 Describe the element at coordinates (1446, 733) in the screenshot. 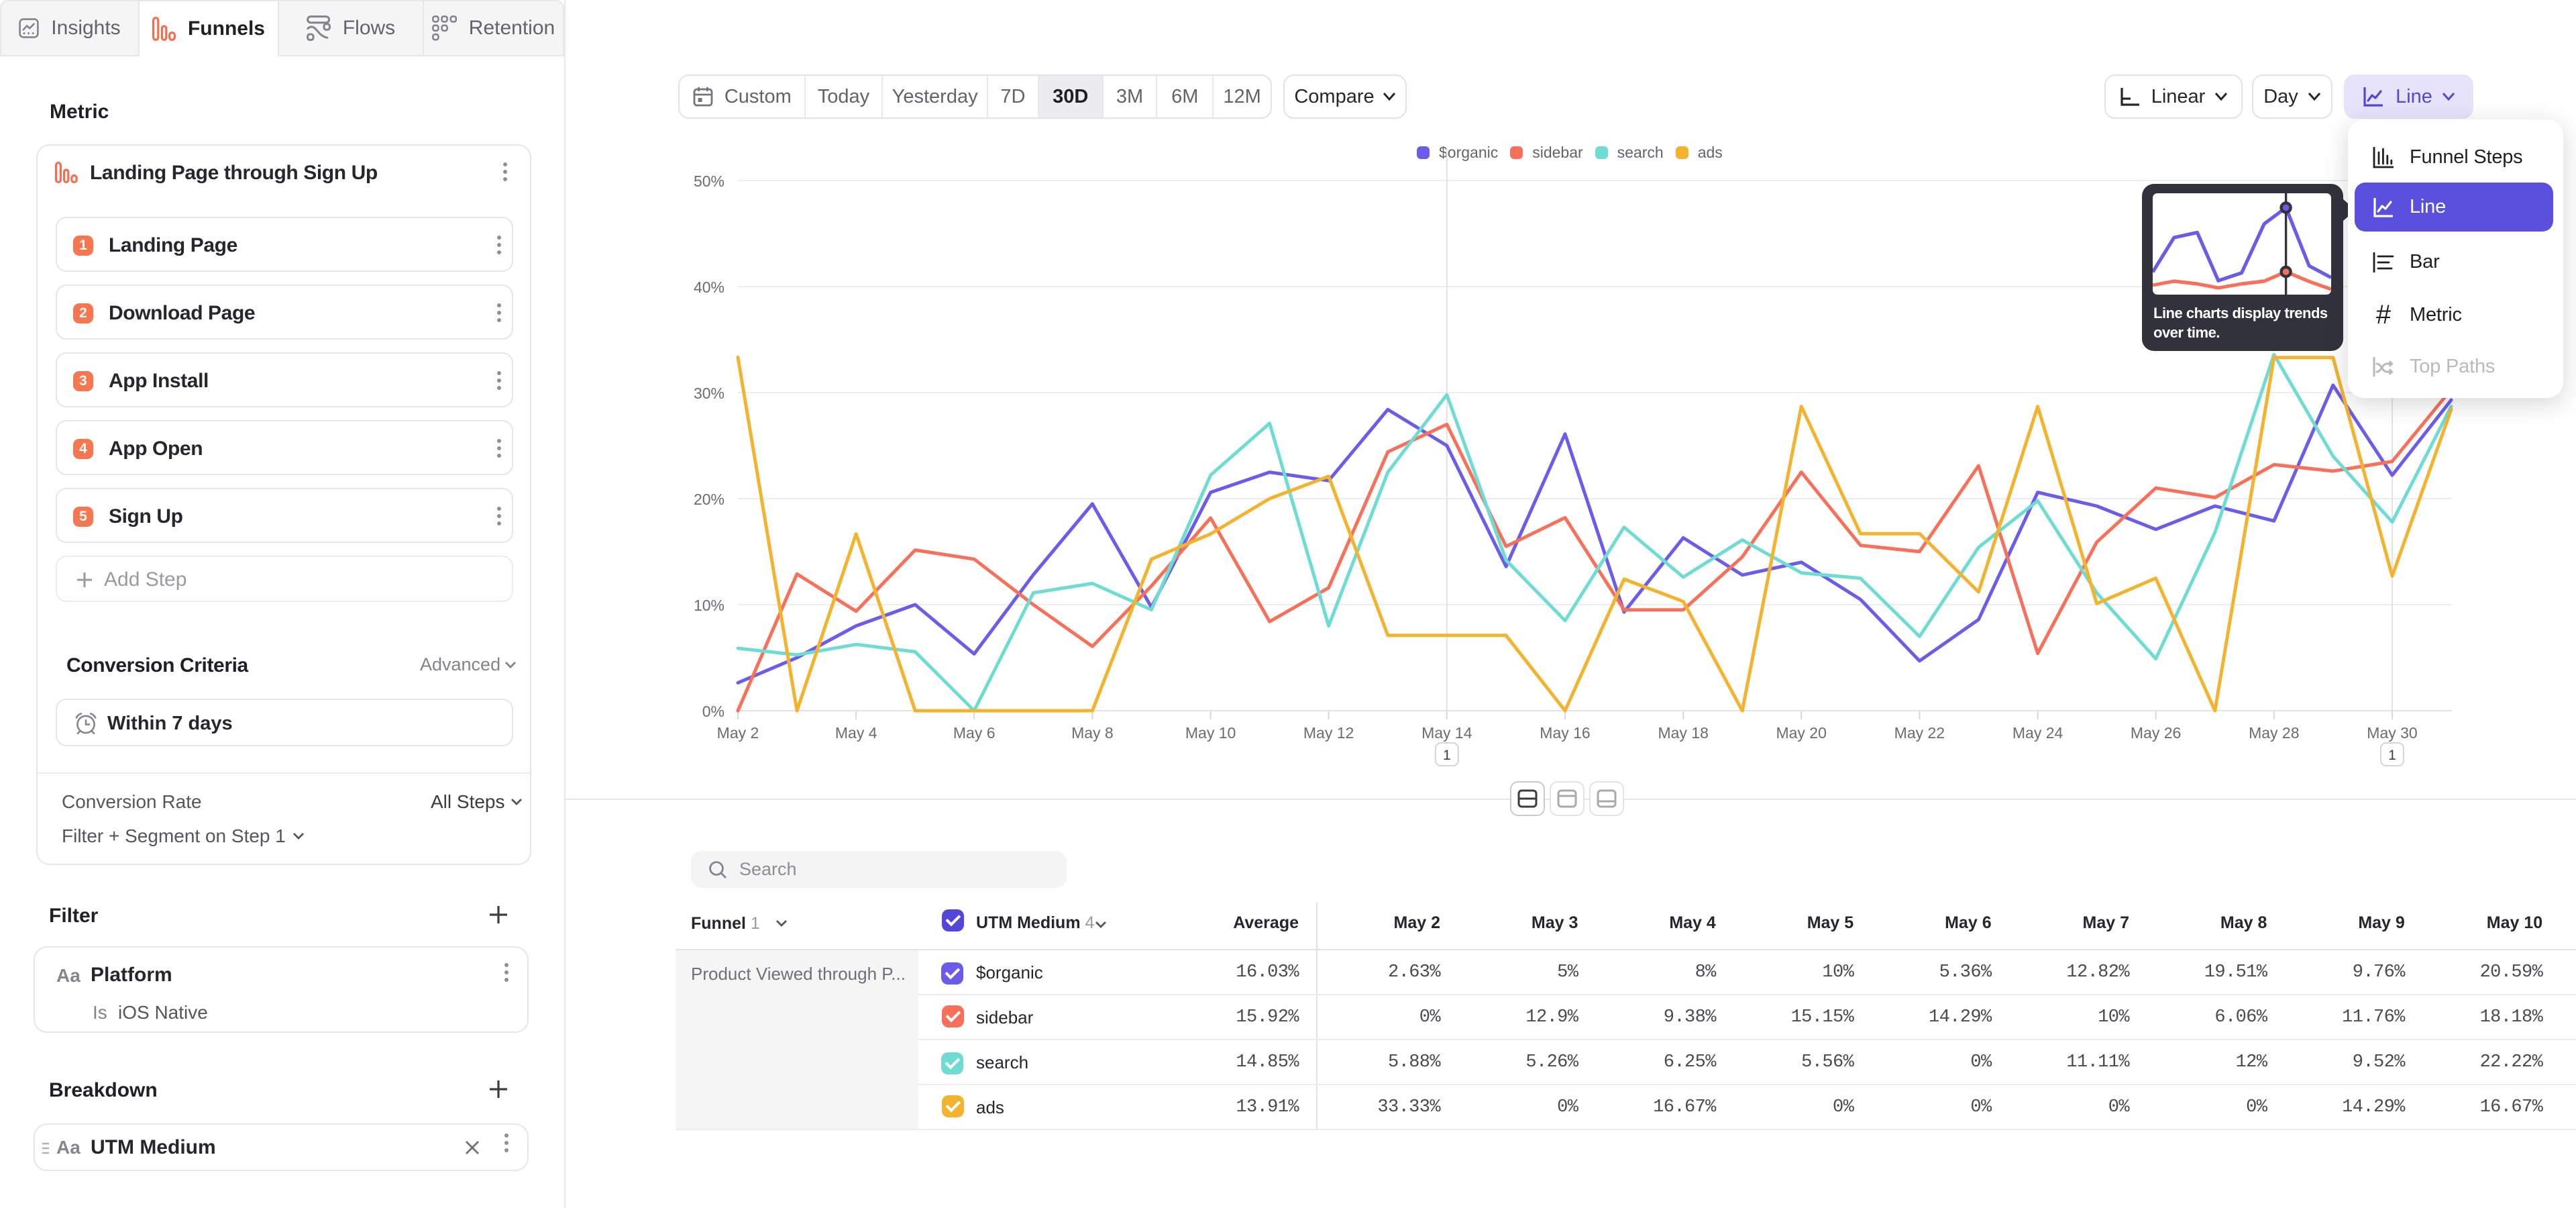

I see `svg-text: May 14` at that location.